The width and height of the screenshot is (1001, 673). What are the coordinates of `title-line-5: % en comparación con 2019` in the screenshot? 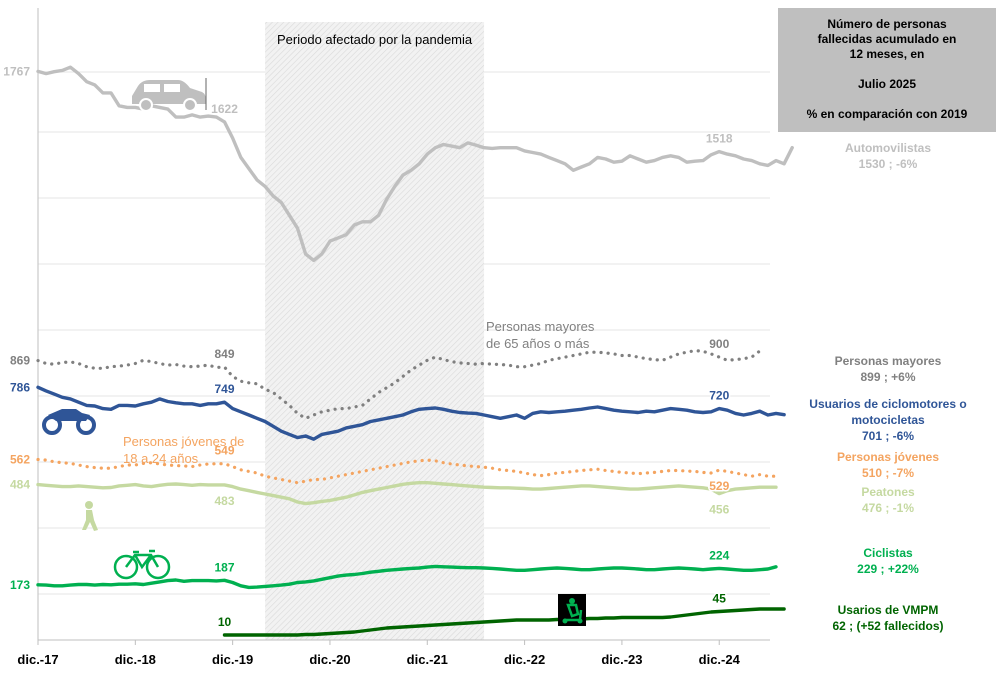 It's located at (887, 114).